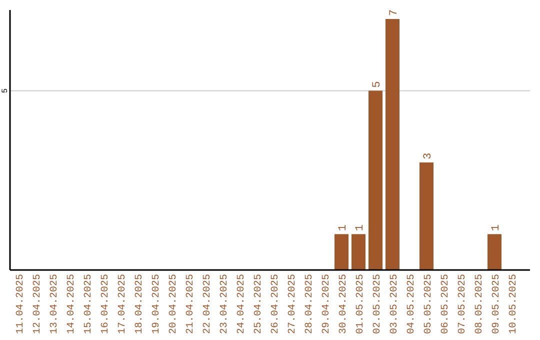  Describe the element at coordinates (463, 304) in the screenshot. I see `x-tick-label: 07.05.2025` at that location.